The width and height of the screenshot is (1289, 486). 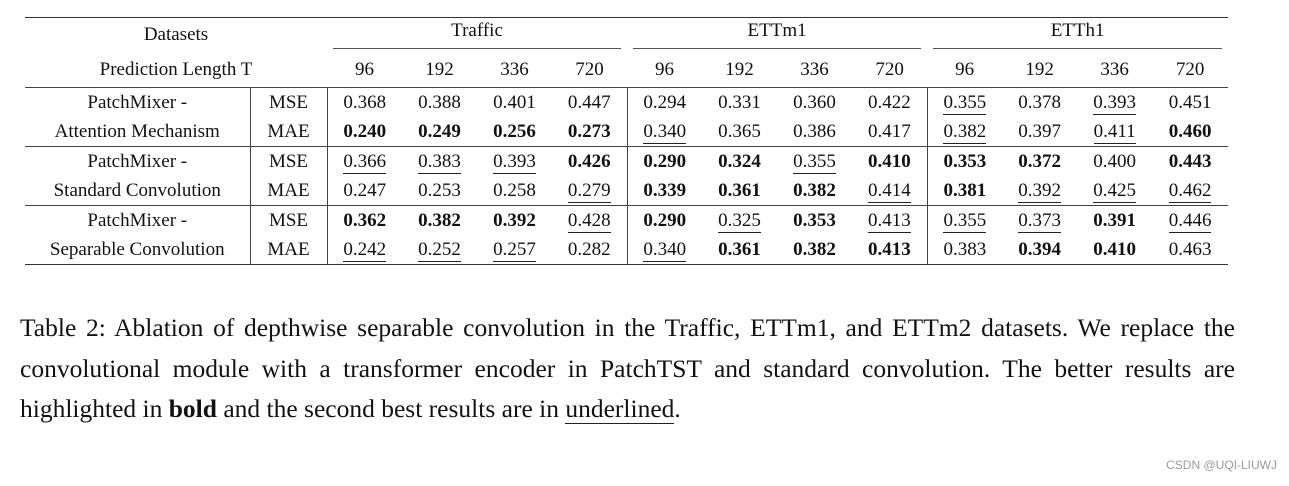 I want to click on value-cell: 0.373, so click(x=1040, y=220).